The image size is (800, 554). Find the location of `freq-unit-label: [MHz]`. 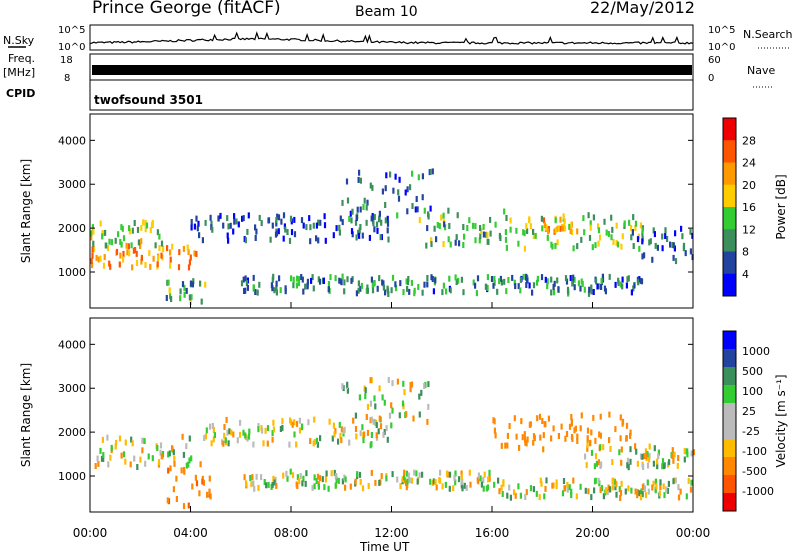

freq-unit-label: [MHz] is located at coordinates (19, 72).